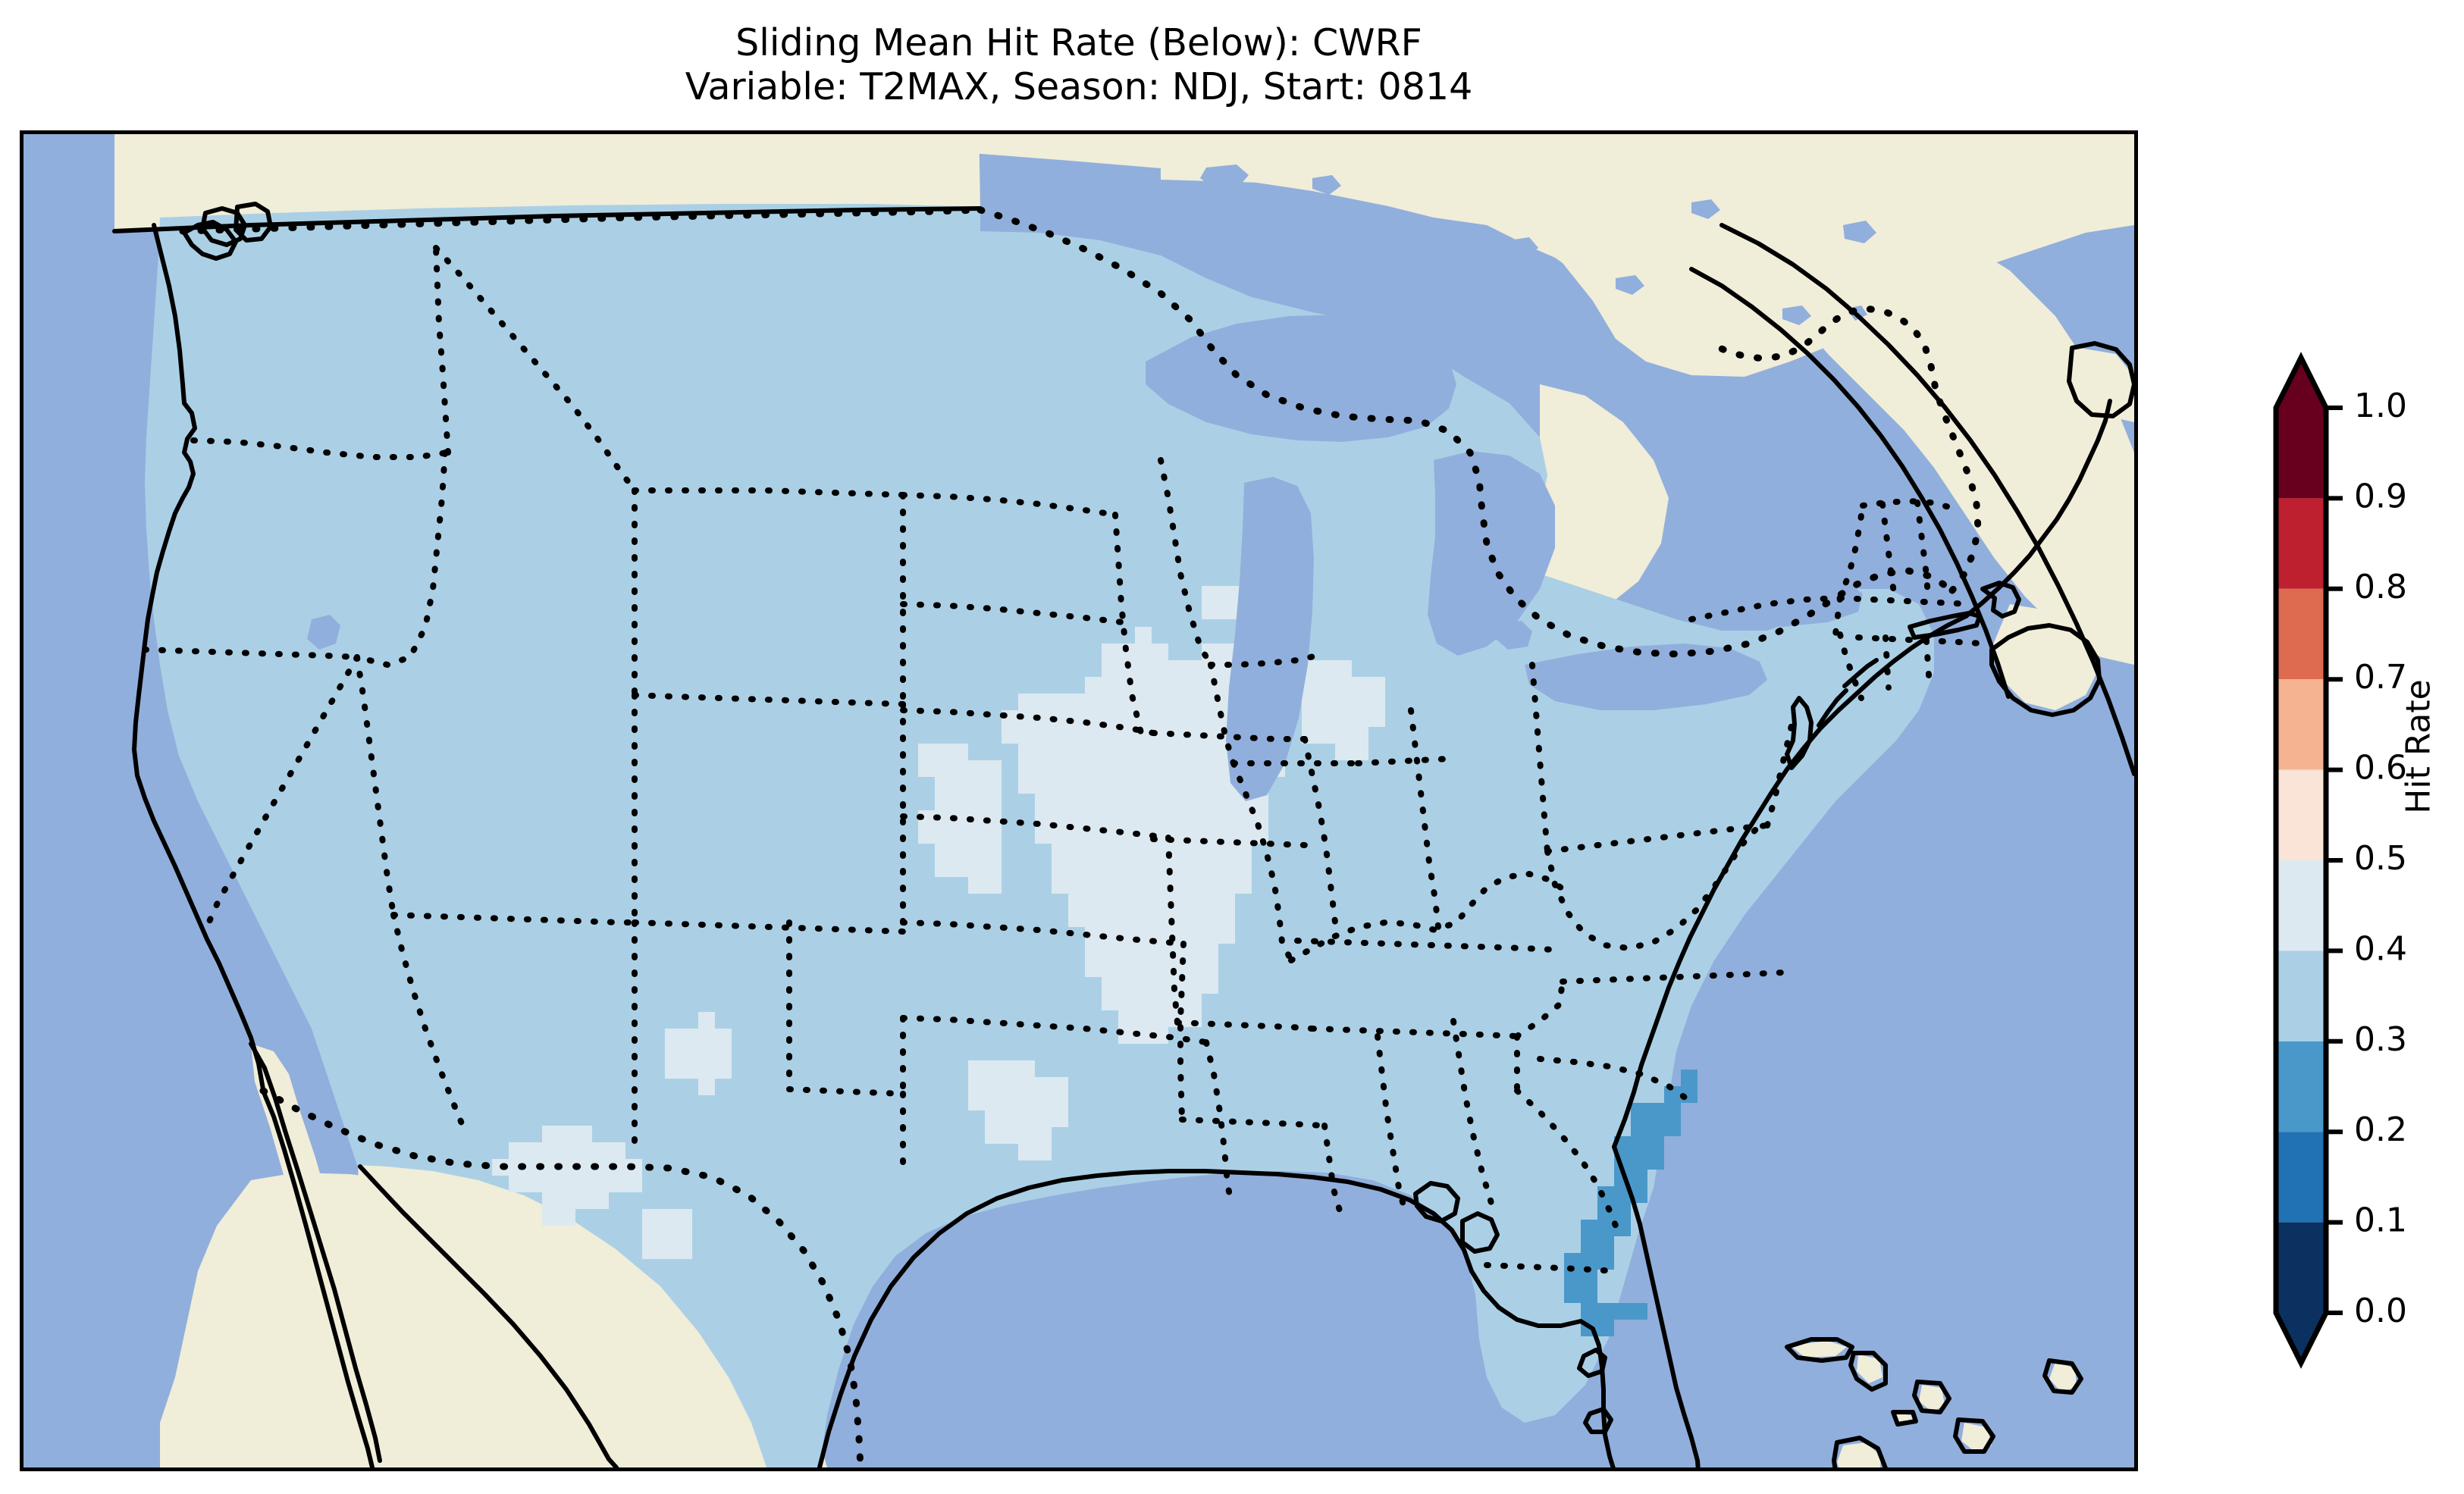  Describe the element at coordinates (199, 657) in the screenshot. I see `coastline-west` at that location.